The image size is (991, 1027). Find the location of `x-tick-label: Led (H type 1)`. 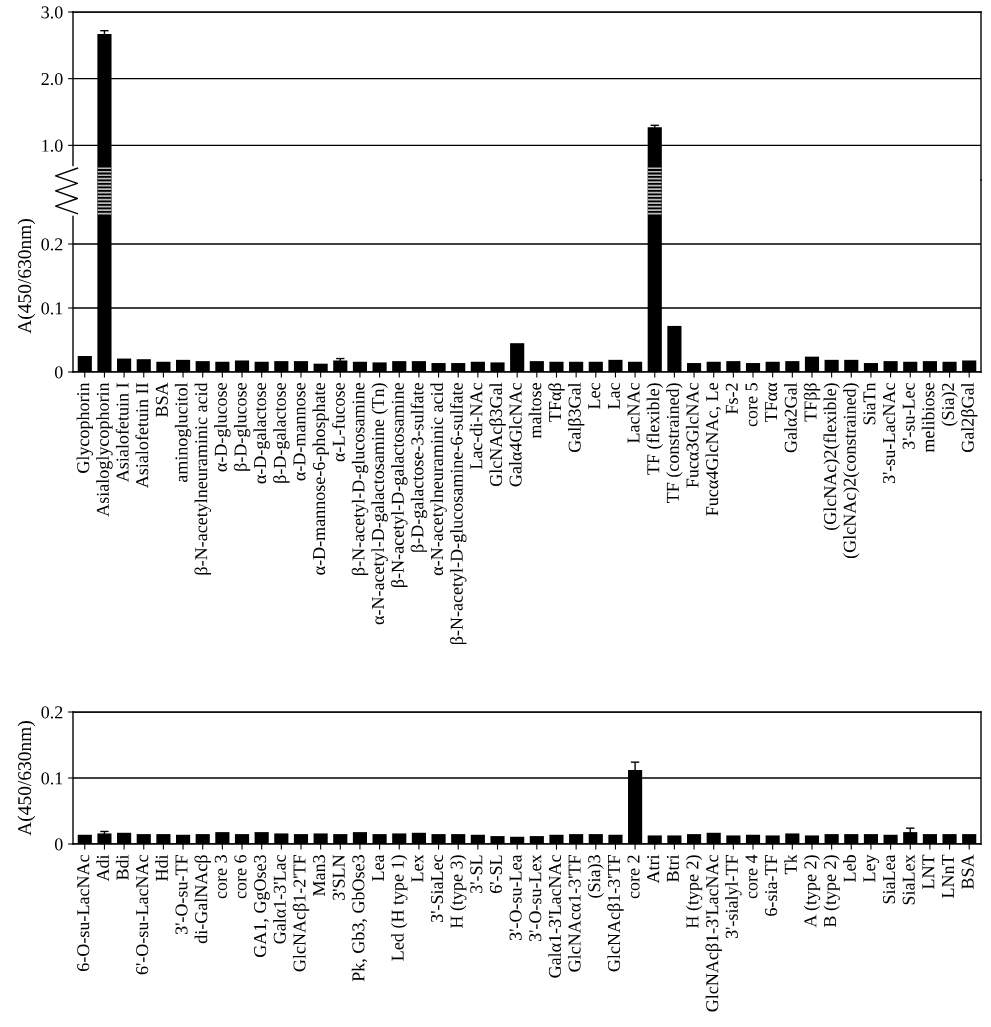

x-tick-label: Led (H type 1) is located at coordinates (399, 908).